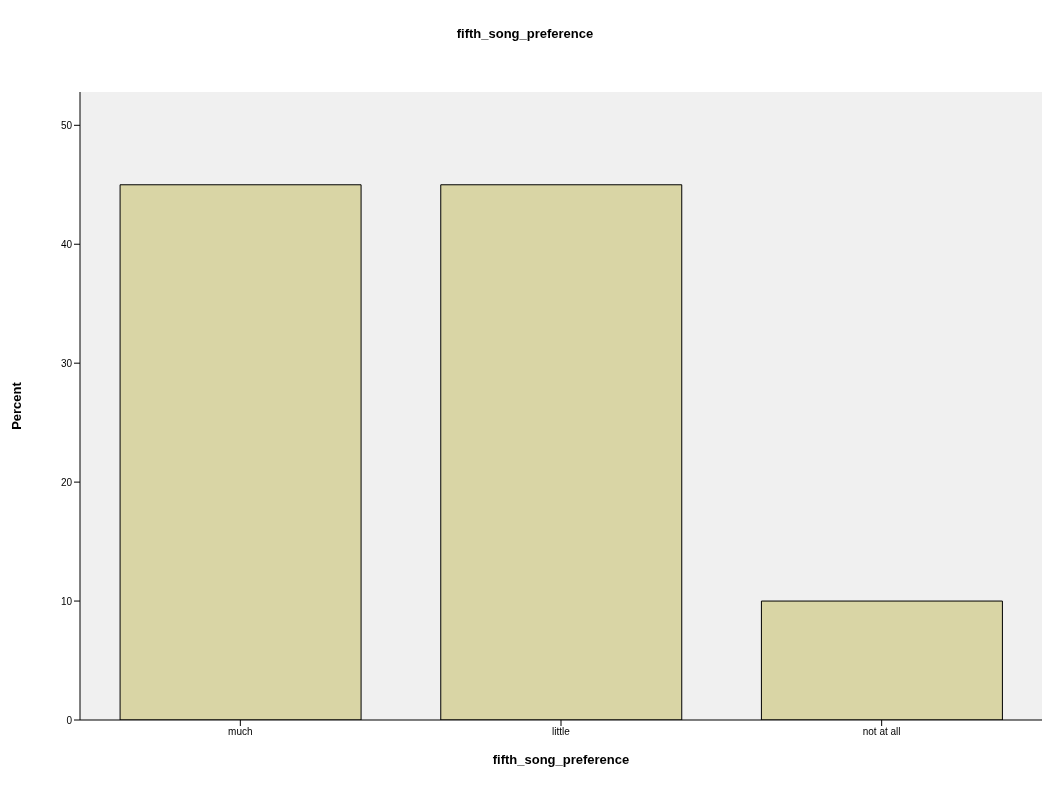 The image size is (1042, 785). What do you see at coordinates (66, 482) in the screenshot?
I see `y-tick-label: 20` at bounding box center [66, 482].